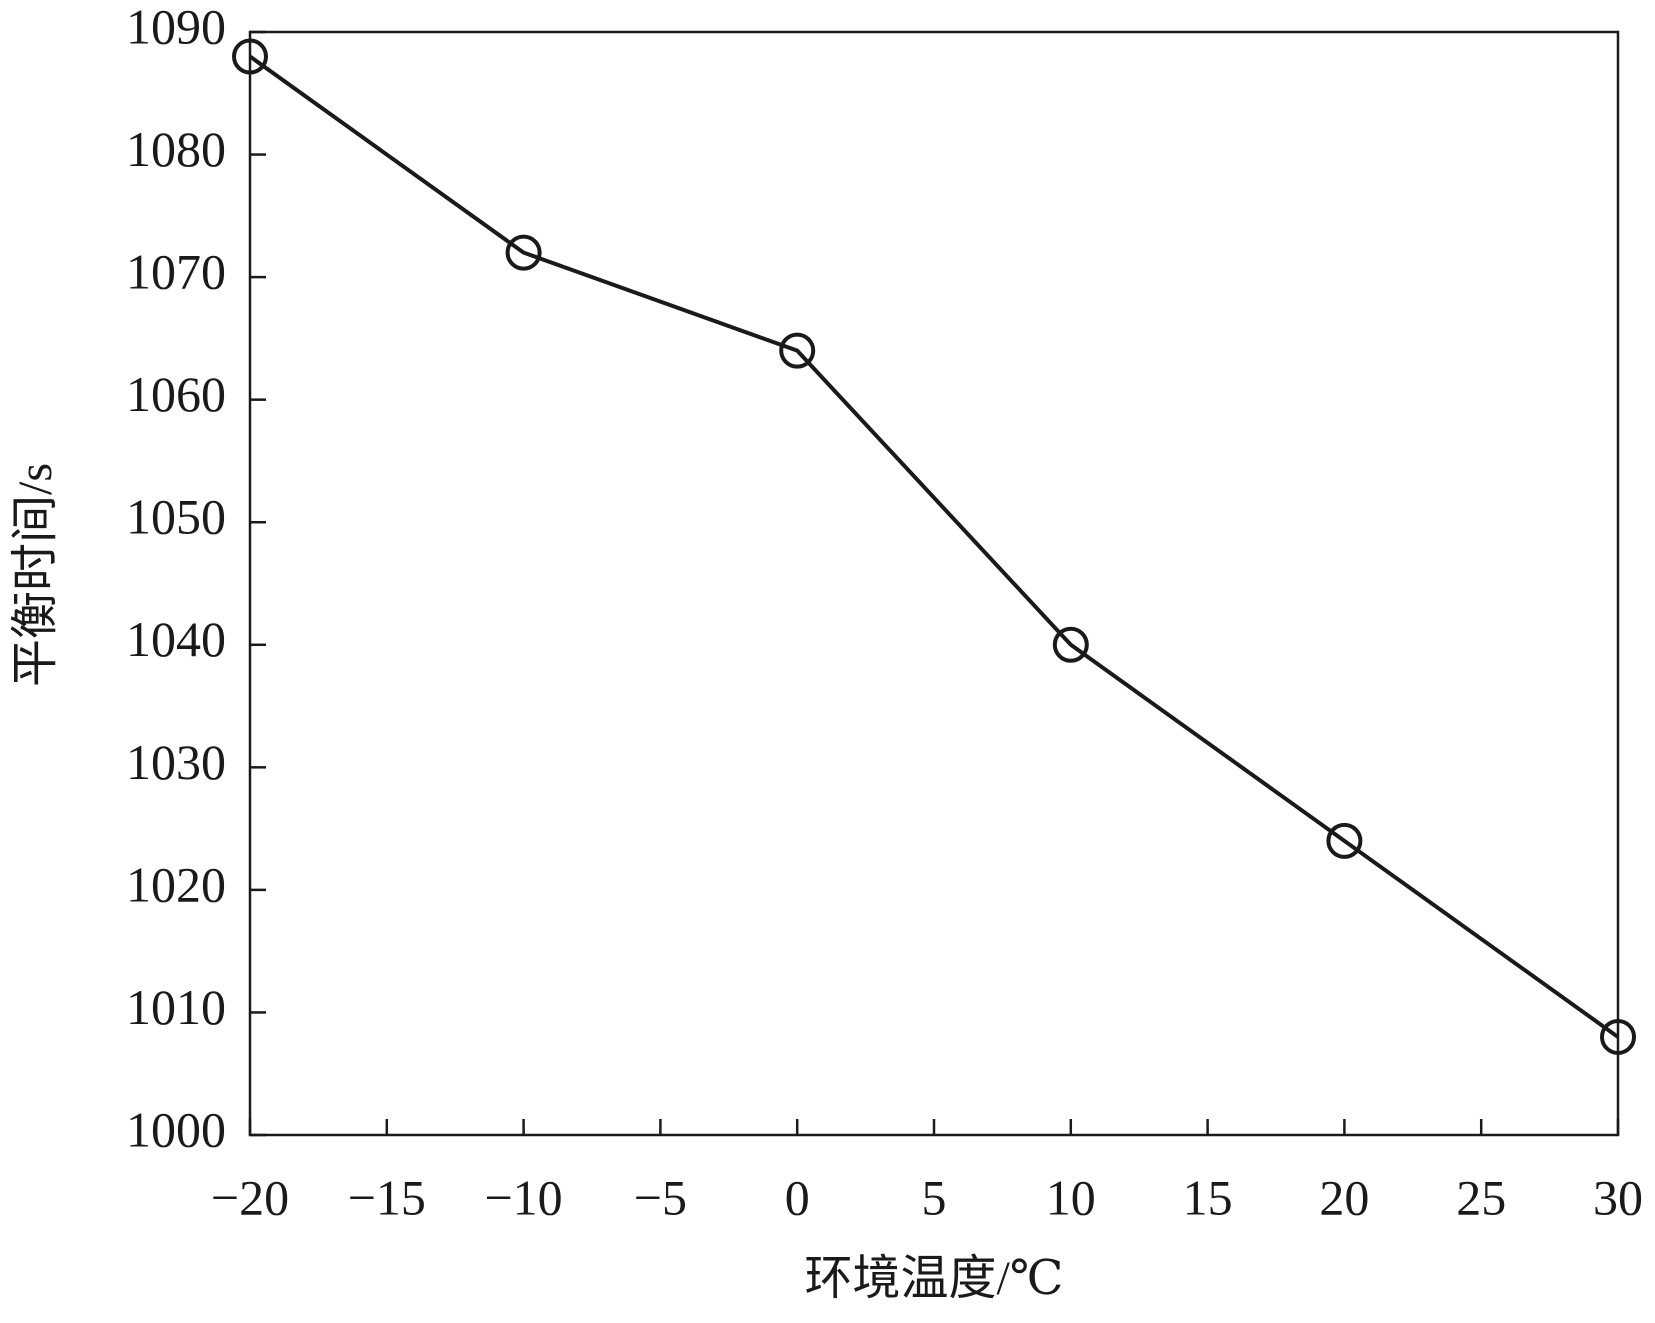 This screenshot has width=1655, height=1323. I want to click on x-axis-title: 环境温度/℃, so click(933, 1278).